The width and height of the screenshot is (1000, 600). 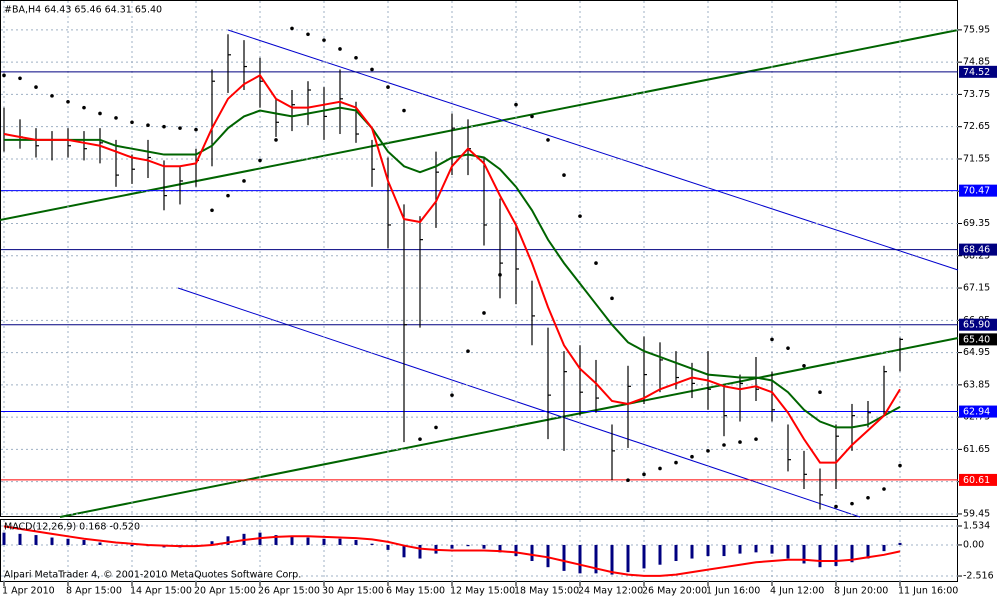 What do you see at coordinates (28, 591) in the screenshot?
I see `x-tick-label: 1 Apr 2010` at bounding box center [28, 591].